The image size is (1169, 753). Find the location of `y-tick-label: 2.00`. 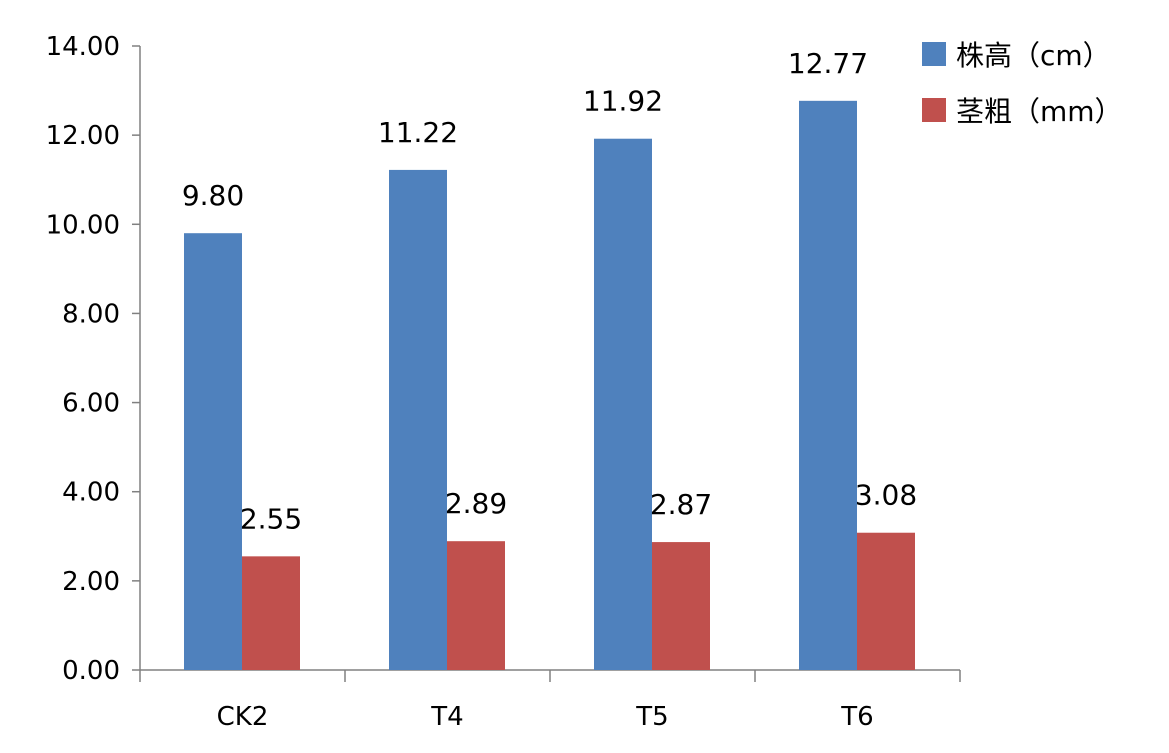

y-tick-label: 2.00 is located at coordinates (91, 582).